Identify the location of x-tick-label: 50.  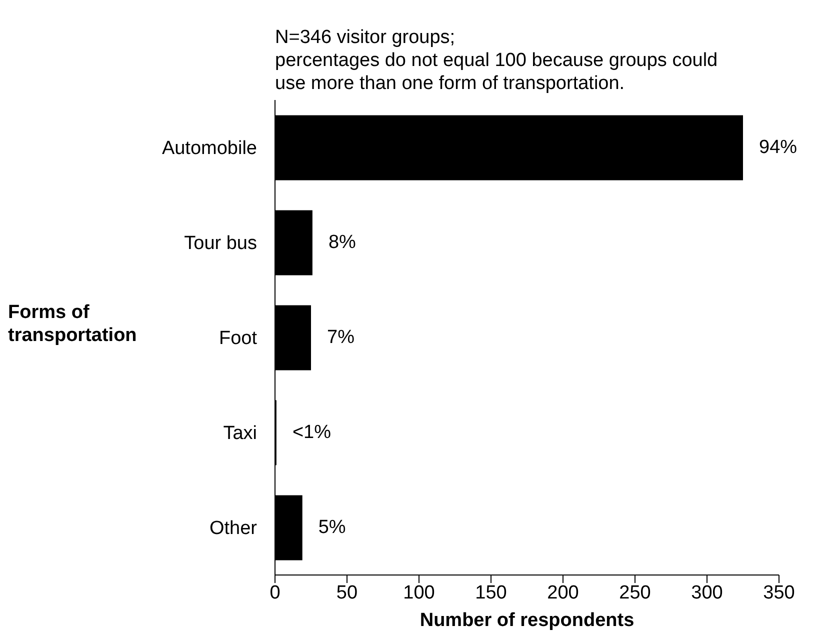
(347, 593).